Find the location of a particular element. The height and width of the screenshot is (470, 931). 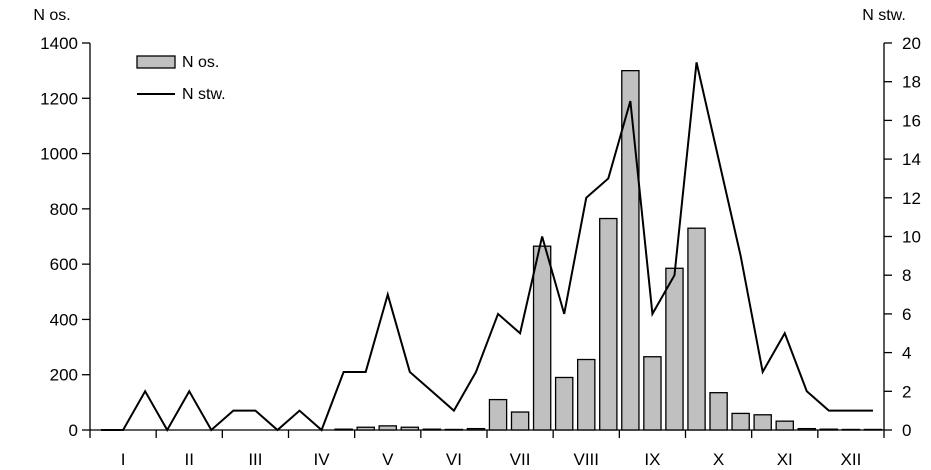

x-tick-label: II is located at coordinates (189, 459).